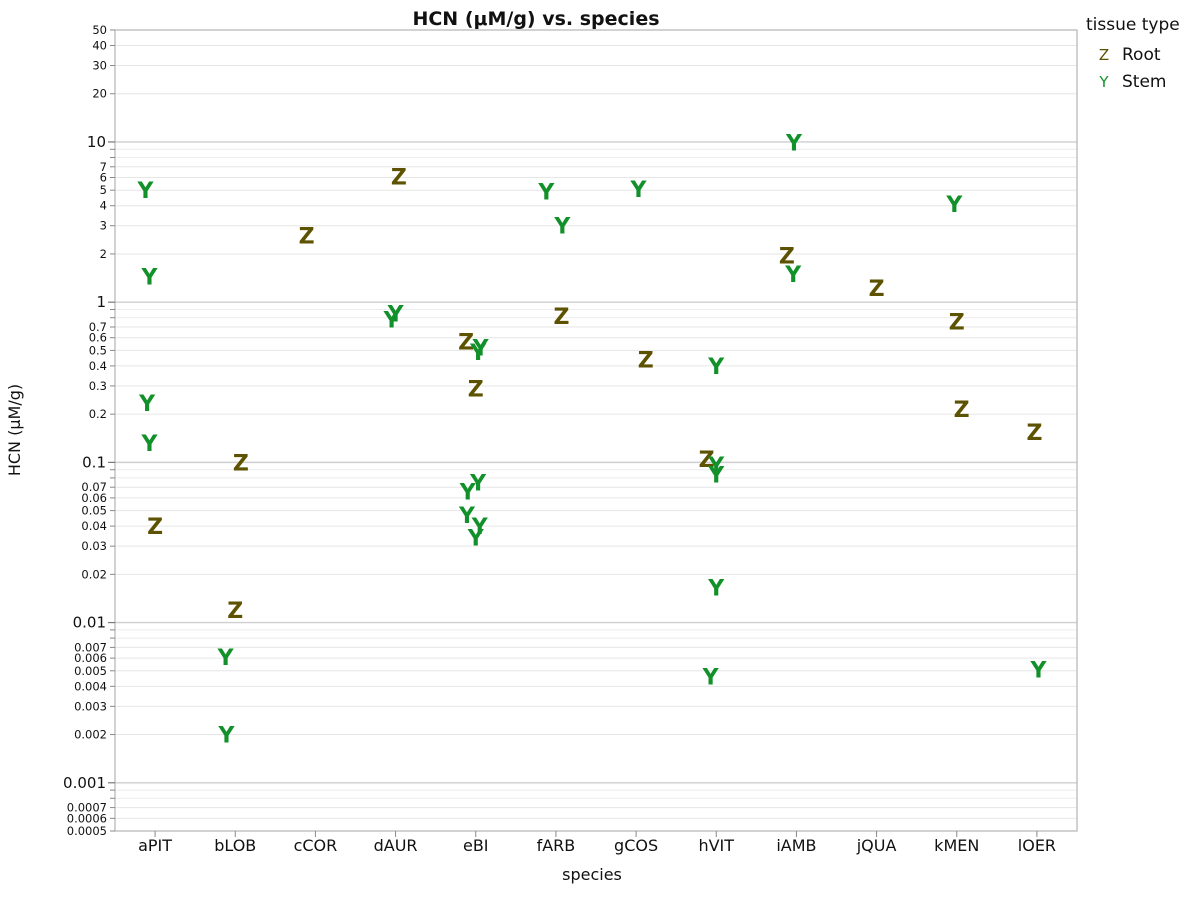 Image resolution: width=1200 pixels, height=900 pixels. What do you see at coordinates (1133, 25) in the screenshot?
I see `legend-title: tissue type` at bounding box center [1133, 25].